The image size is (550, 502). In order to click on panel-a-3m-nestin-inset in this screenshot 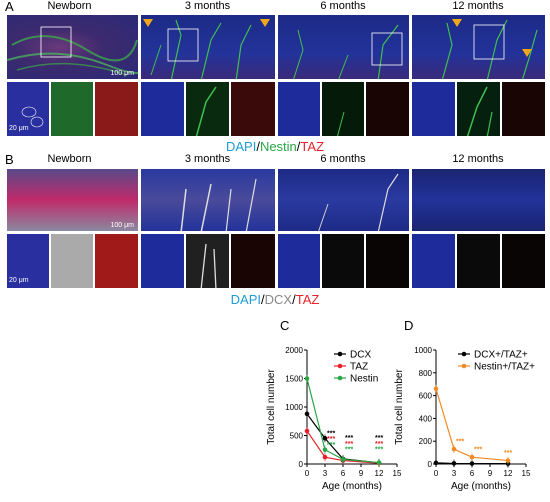, I will do `click(207, 109)`.